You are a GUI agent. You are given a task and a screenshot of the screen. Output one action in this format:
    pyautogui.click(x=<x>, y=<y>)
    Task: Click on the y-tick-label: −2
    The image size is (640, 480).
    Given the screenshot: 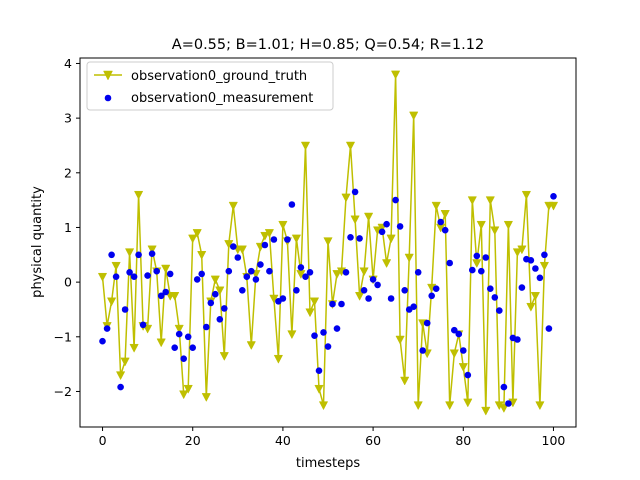 What is the action you would take?
    pyautogui.click(x=63, y=391)
    